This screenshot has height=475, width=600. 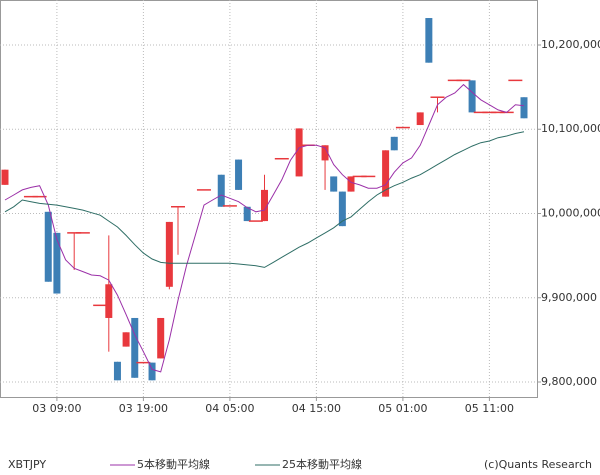 What do you see at coordinates (570, 128) in the screenshot?
I see `y-tick-label: 10,100,000` at bounding box center [570, 128].